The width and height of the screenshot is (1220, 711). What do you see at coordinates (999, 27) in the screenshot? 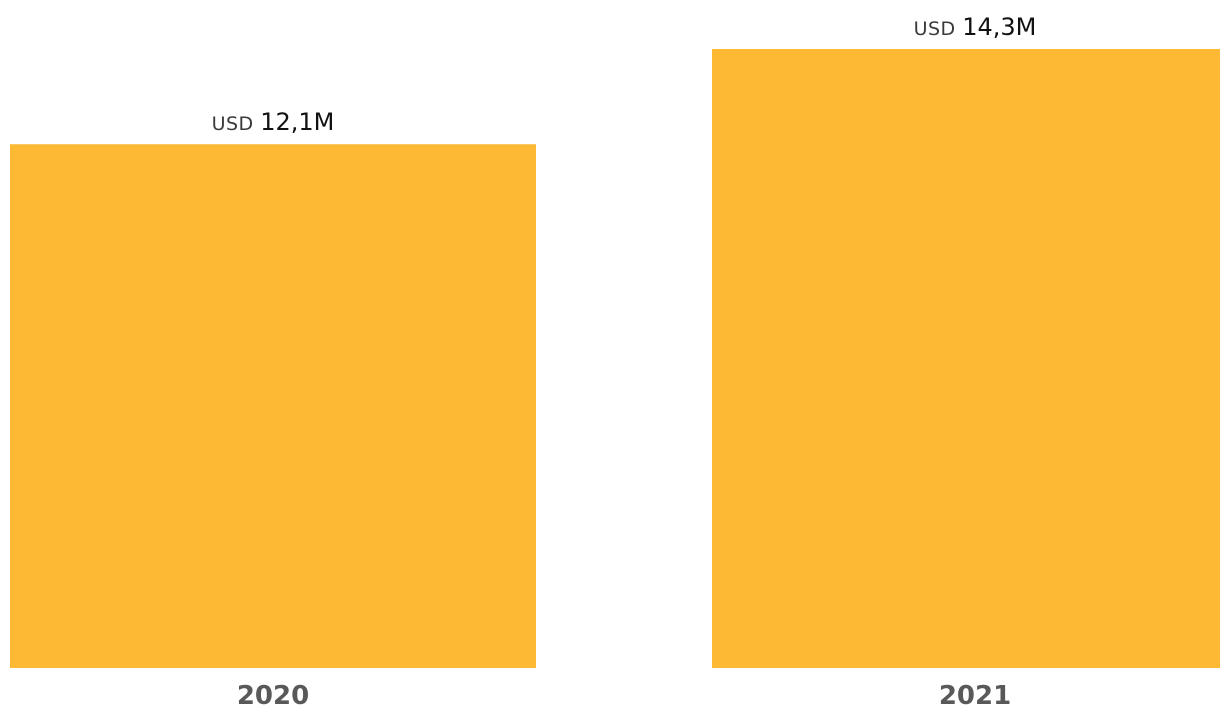
I see `bar-value-amount: 14,3M` at bounding box center [999, 27].